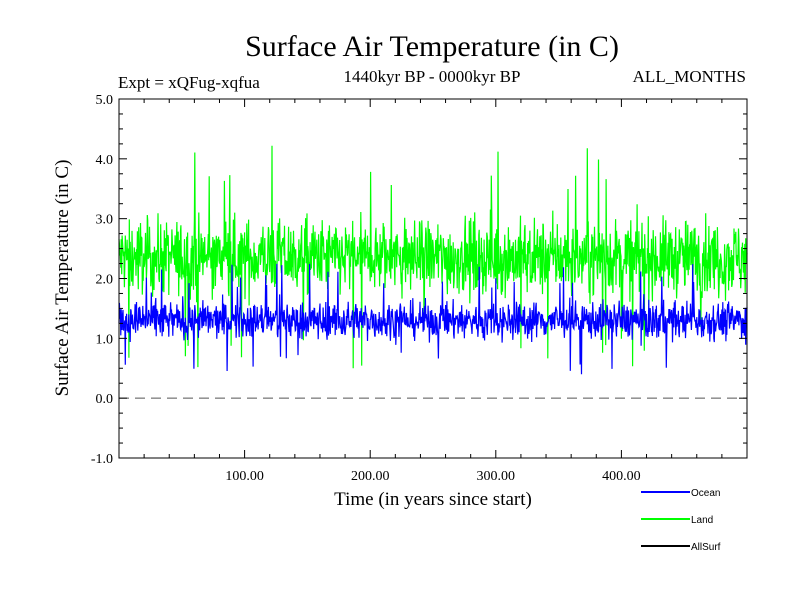 This screenshot has height=605, width=800. What do you see at coordinates (432, 46) in the screenshot?
I see `chart-title: Surface Air Temperature (in C)` at bounding box center [432, 46].